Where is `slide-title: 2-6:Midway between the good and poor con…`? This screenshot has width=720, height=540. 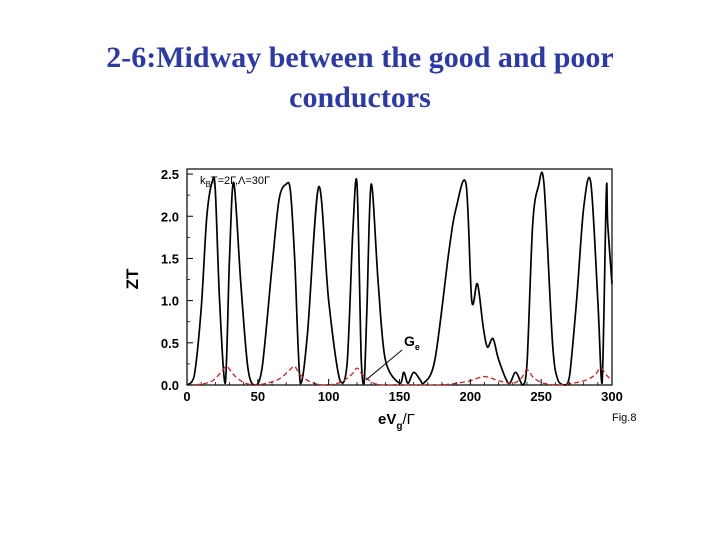 slide-title: 2-6:Midway between the good and poor con… is located at coordinates (360, 78).